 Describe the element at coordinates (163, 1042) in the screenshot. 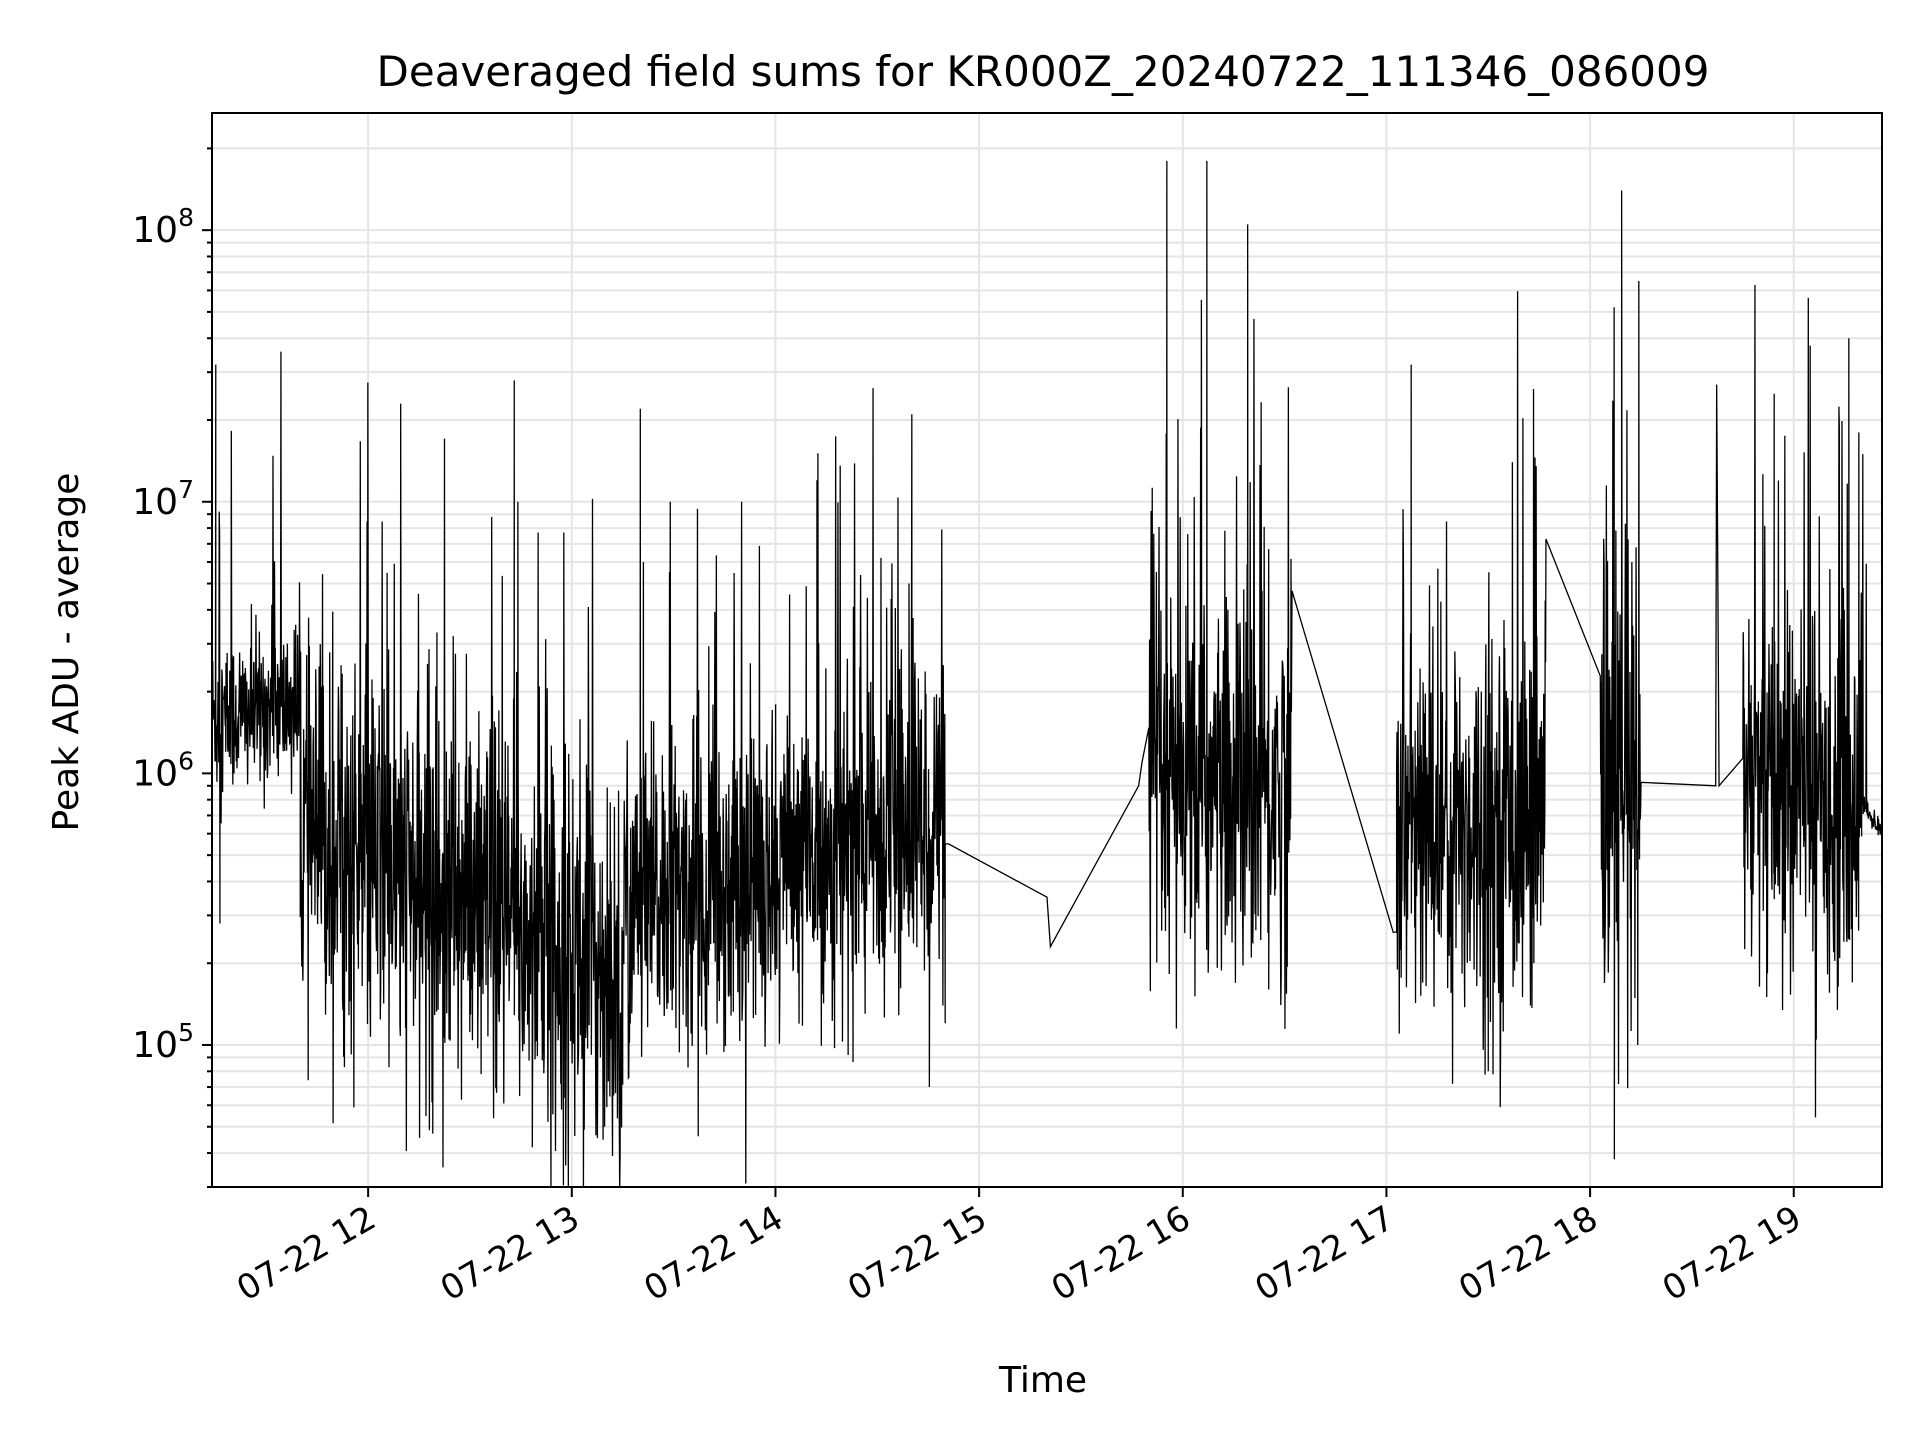

I see `y-tick-label: 10⁵` at that location.